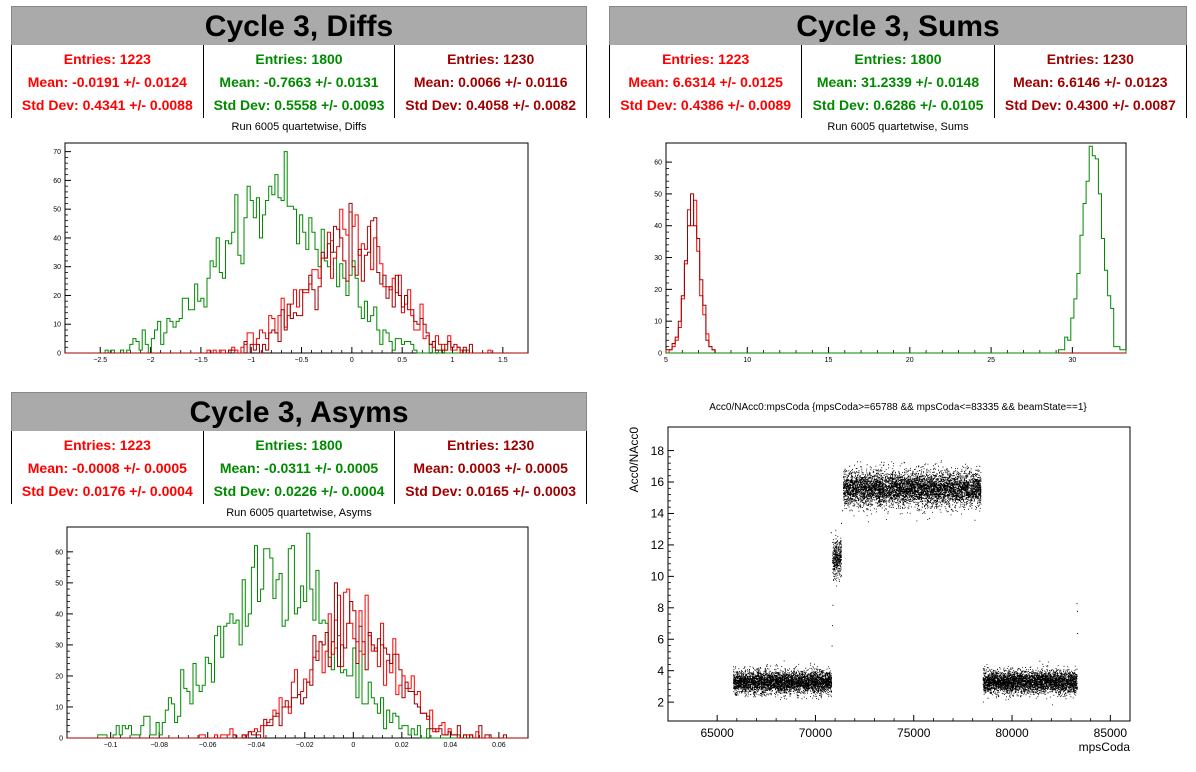  What do you see at coordinates (159, 745) in the screenshot?
I see `x-tick-label: −0.08` at bounding box center [159, 745].